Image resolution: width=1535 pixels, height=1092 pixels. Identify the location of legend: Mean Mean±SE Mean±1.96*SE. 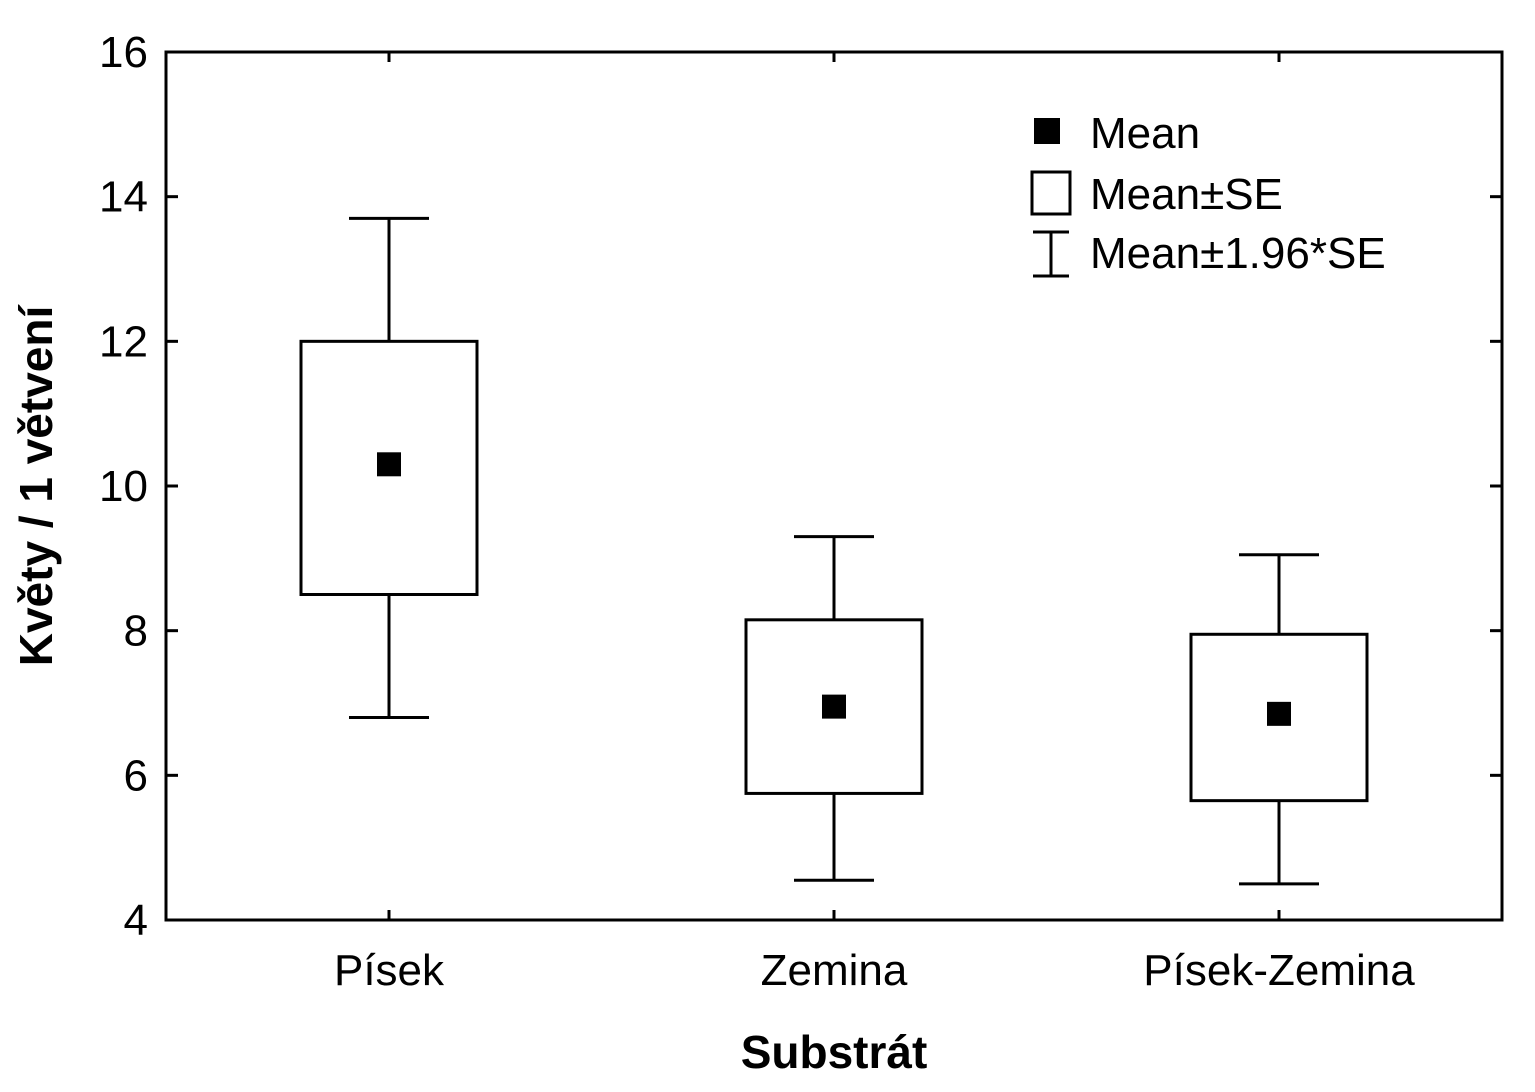
(1208, 193).